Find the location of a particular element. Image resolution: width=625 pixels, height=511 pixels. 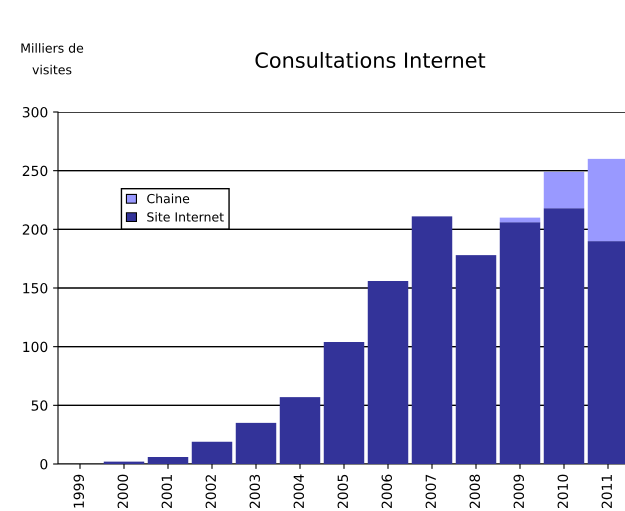

x-tick-label: 2010 is located at coordinates (563, 491).